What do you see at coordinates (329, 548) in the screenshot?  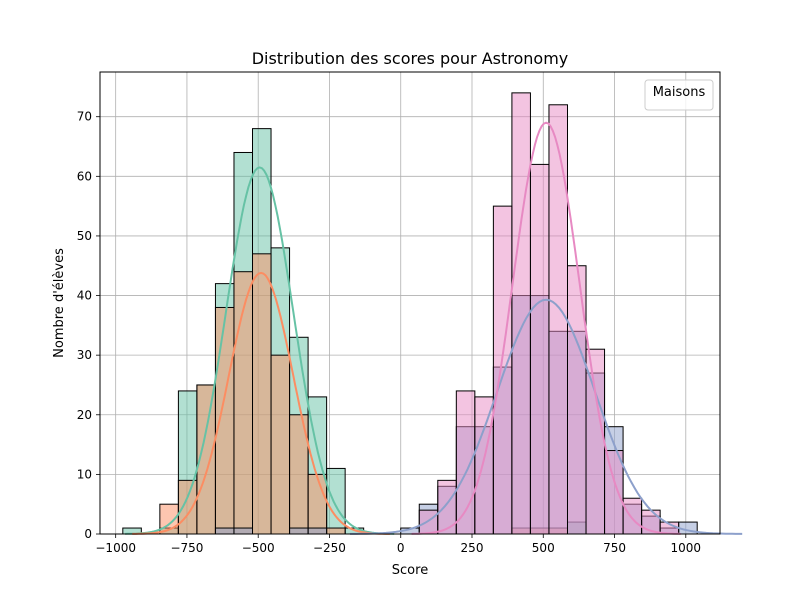 I see `x-tick-label: −250` at bounding box center [329, 548].